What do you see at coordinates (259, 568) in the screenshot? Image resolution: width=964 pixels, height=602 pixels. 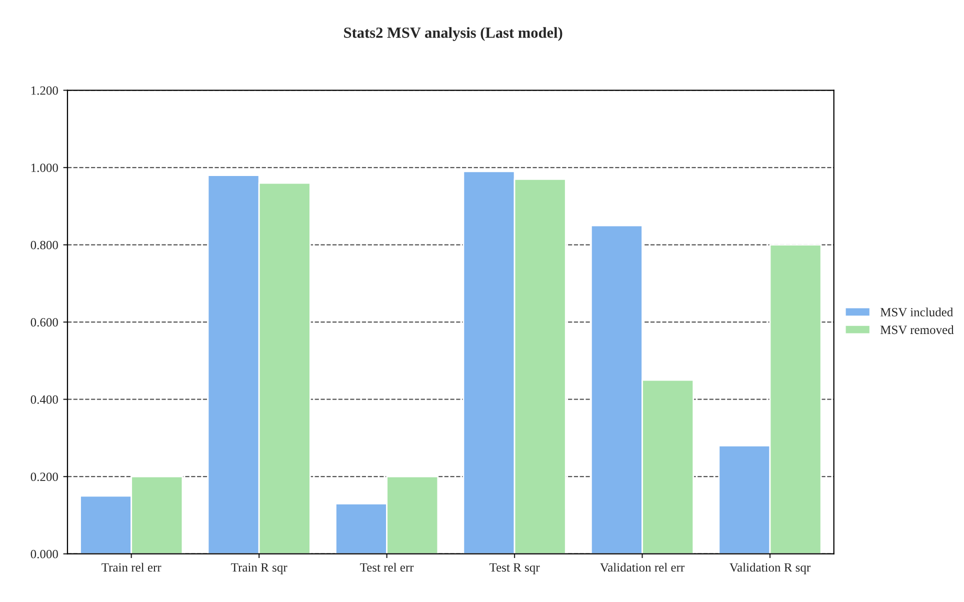 I see `x-tick-label: Train R sqr` at bounding box center [259, 568].